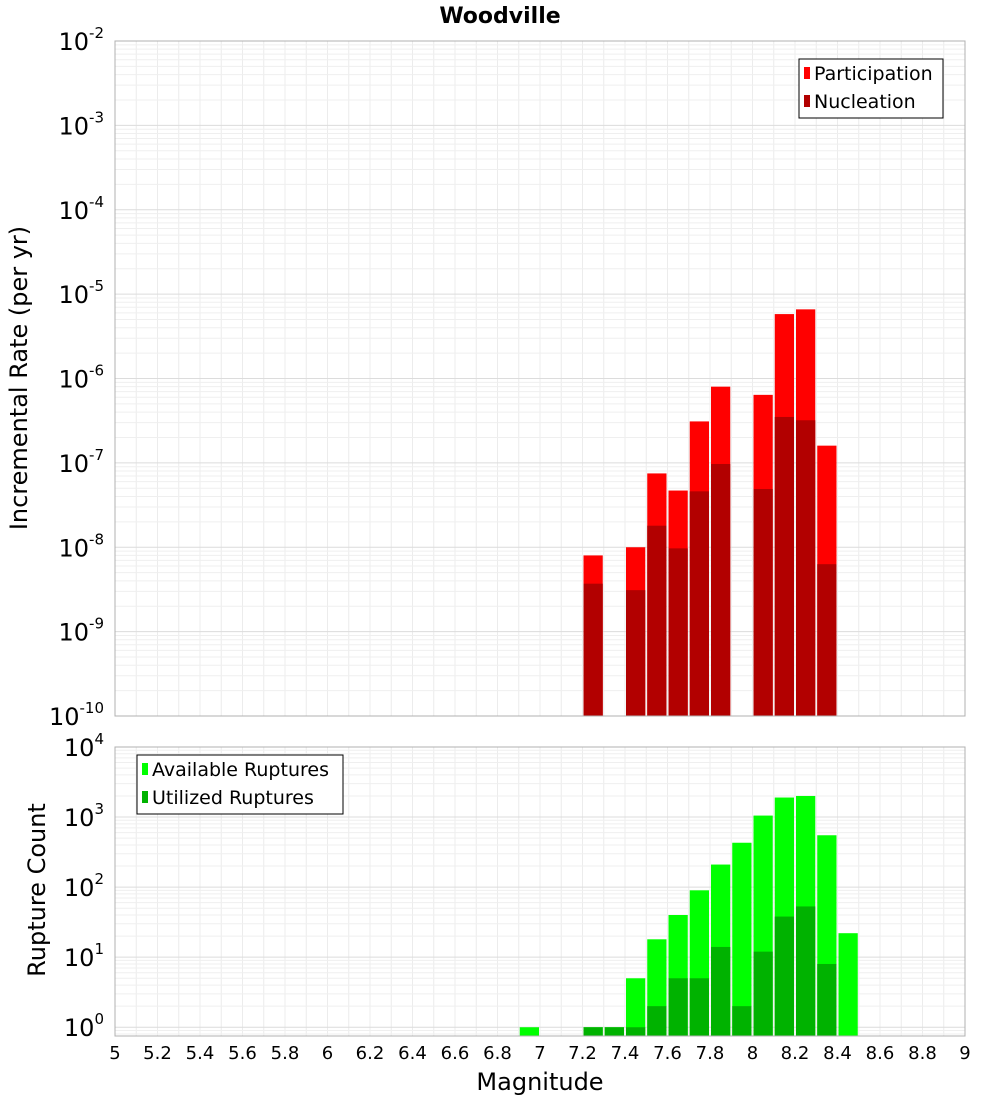 Image resolution: width=1000 pixels, height=1105 pixels. I want to click on x-axis-label: Magnitude, so click(539, 1082).